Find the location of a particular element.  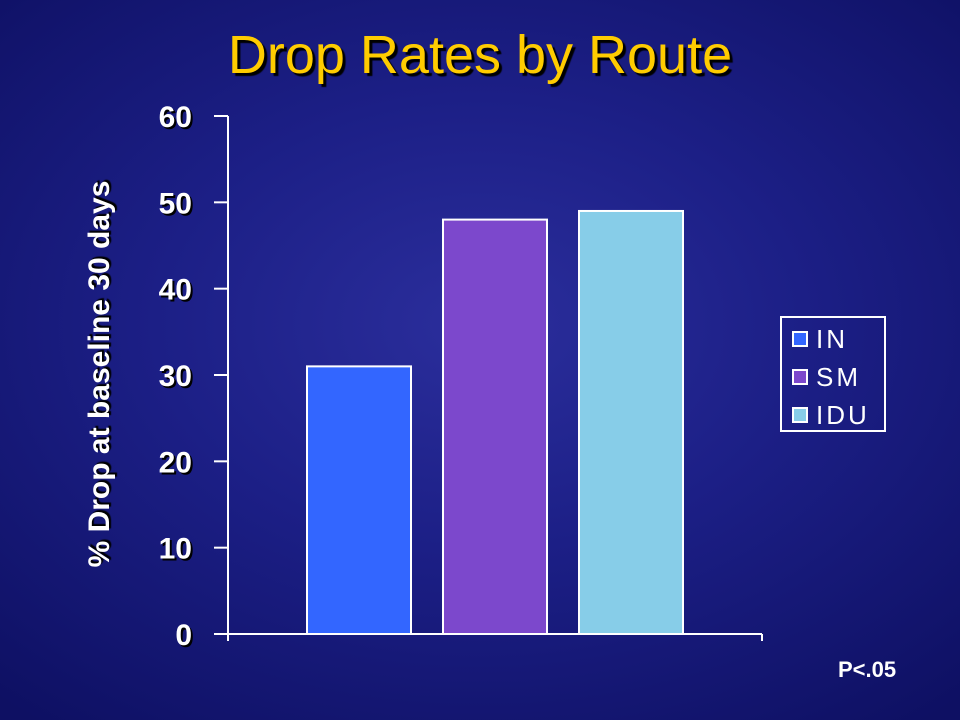

legend-swatch-in is located at coordinates (800, 339).